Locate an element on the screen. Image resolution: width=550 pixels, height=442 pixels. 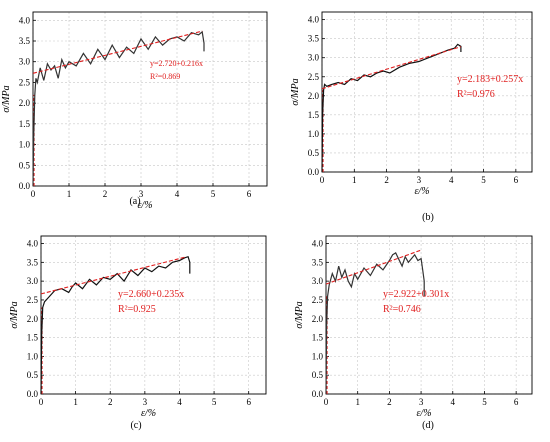
fit-equation: y=2.660+0.235x is located at coordinates (151, 294).